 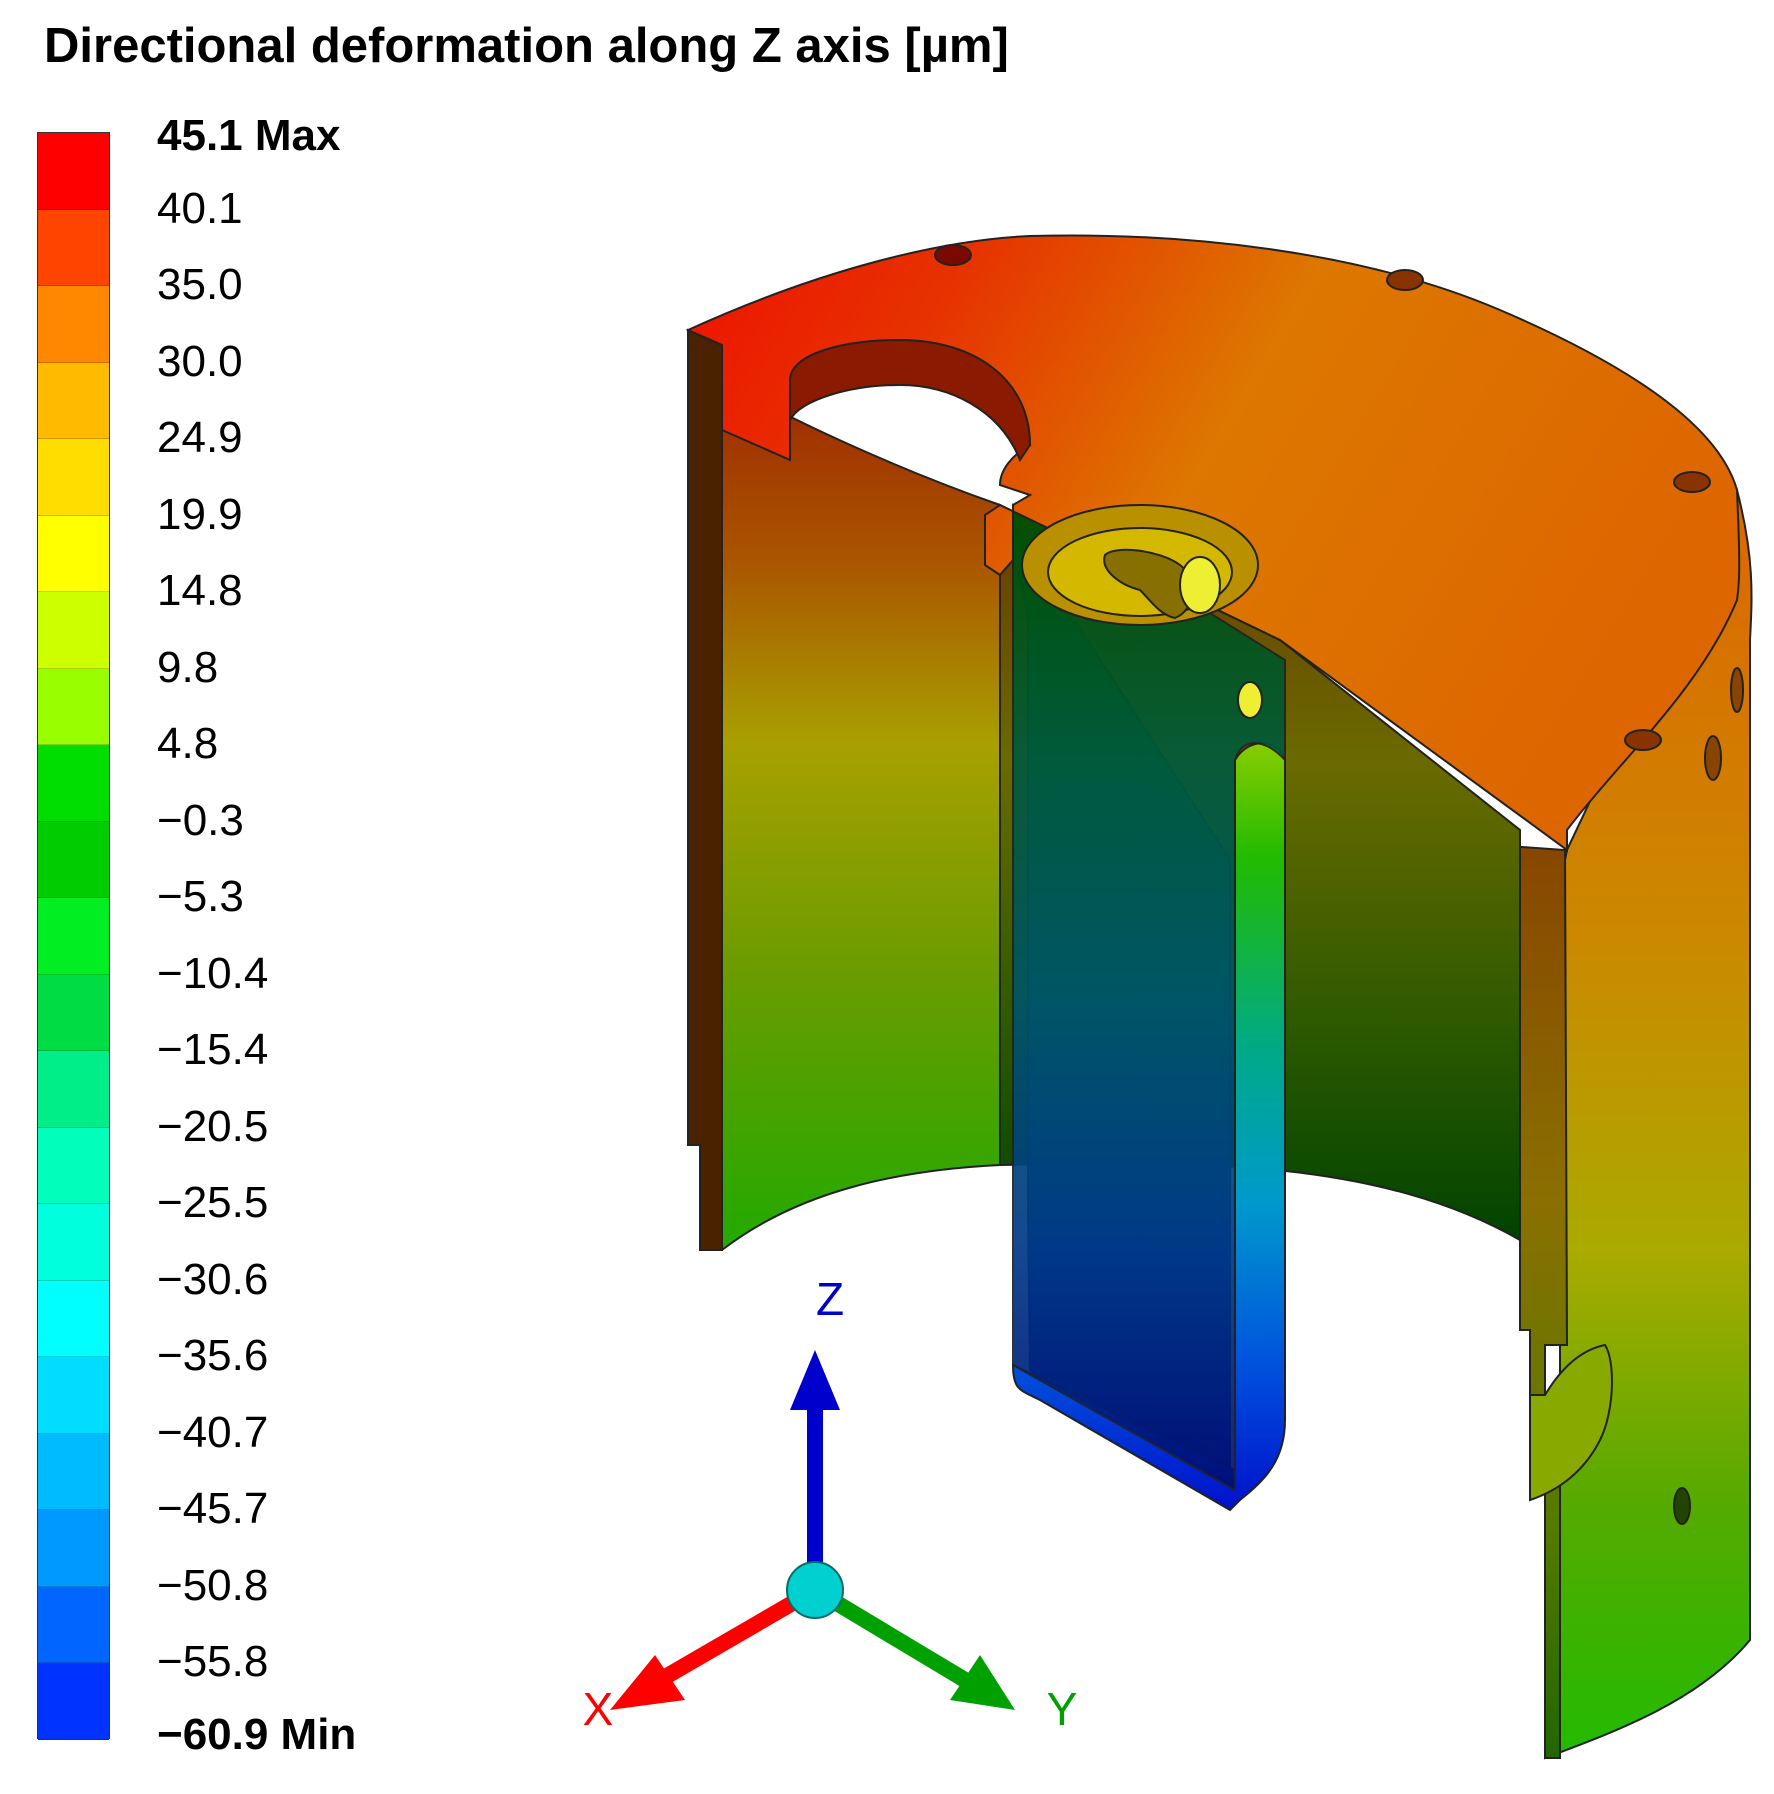 What do you see at coordinates (213, 1509) in the screenshot?
I see `legend-tick-label: −45.7` at bounding box center [213, 1509].